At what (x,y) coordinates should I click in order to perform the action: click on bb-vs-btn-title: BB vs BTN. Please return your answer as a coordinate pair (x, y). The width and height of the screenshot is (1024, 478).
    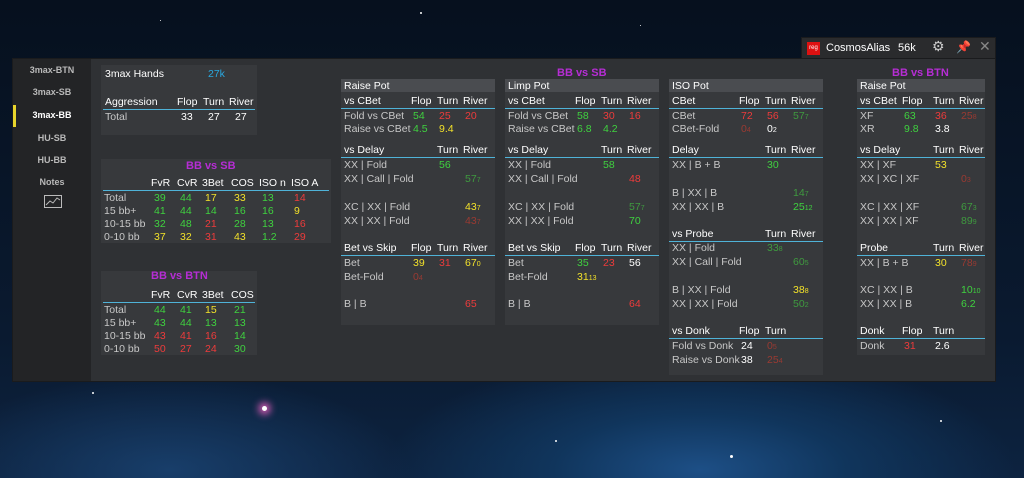
    Looking at the image, I should click on (179, 276).